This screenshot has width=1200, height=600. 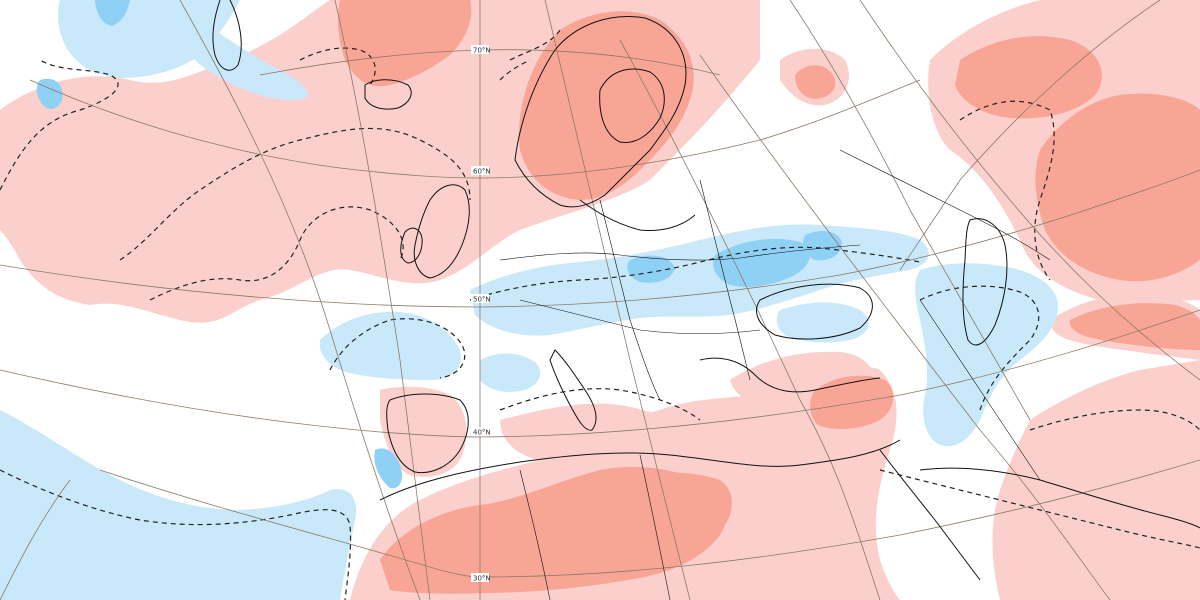 What do you see at coordinates (1117, 187) in the screenshot?
I see `warm-russia-strong` at bounding box center [1117, 187].